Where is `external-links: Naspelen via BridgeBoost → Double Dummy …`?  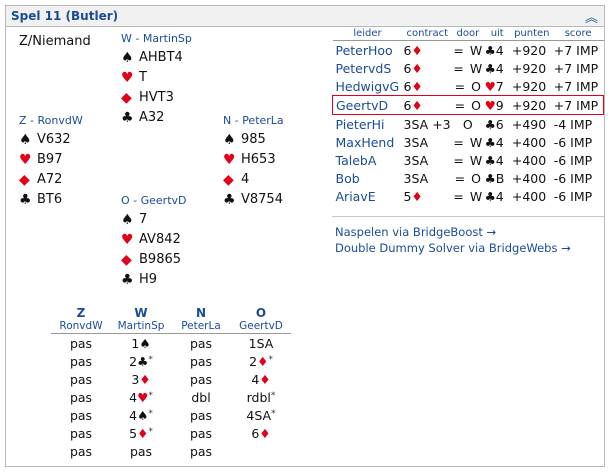
external-links: Naspelen via BridgeBoost → Double Dummy … is located at coordinates (453, 240).